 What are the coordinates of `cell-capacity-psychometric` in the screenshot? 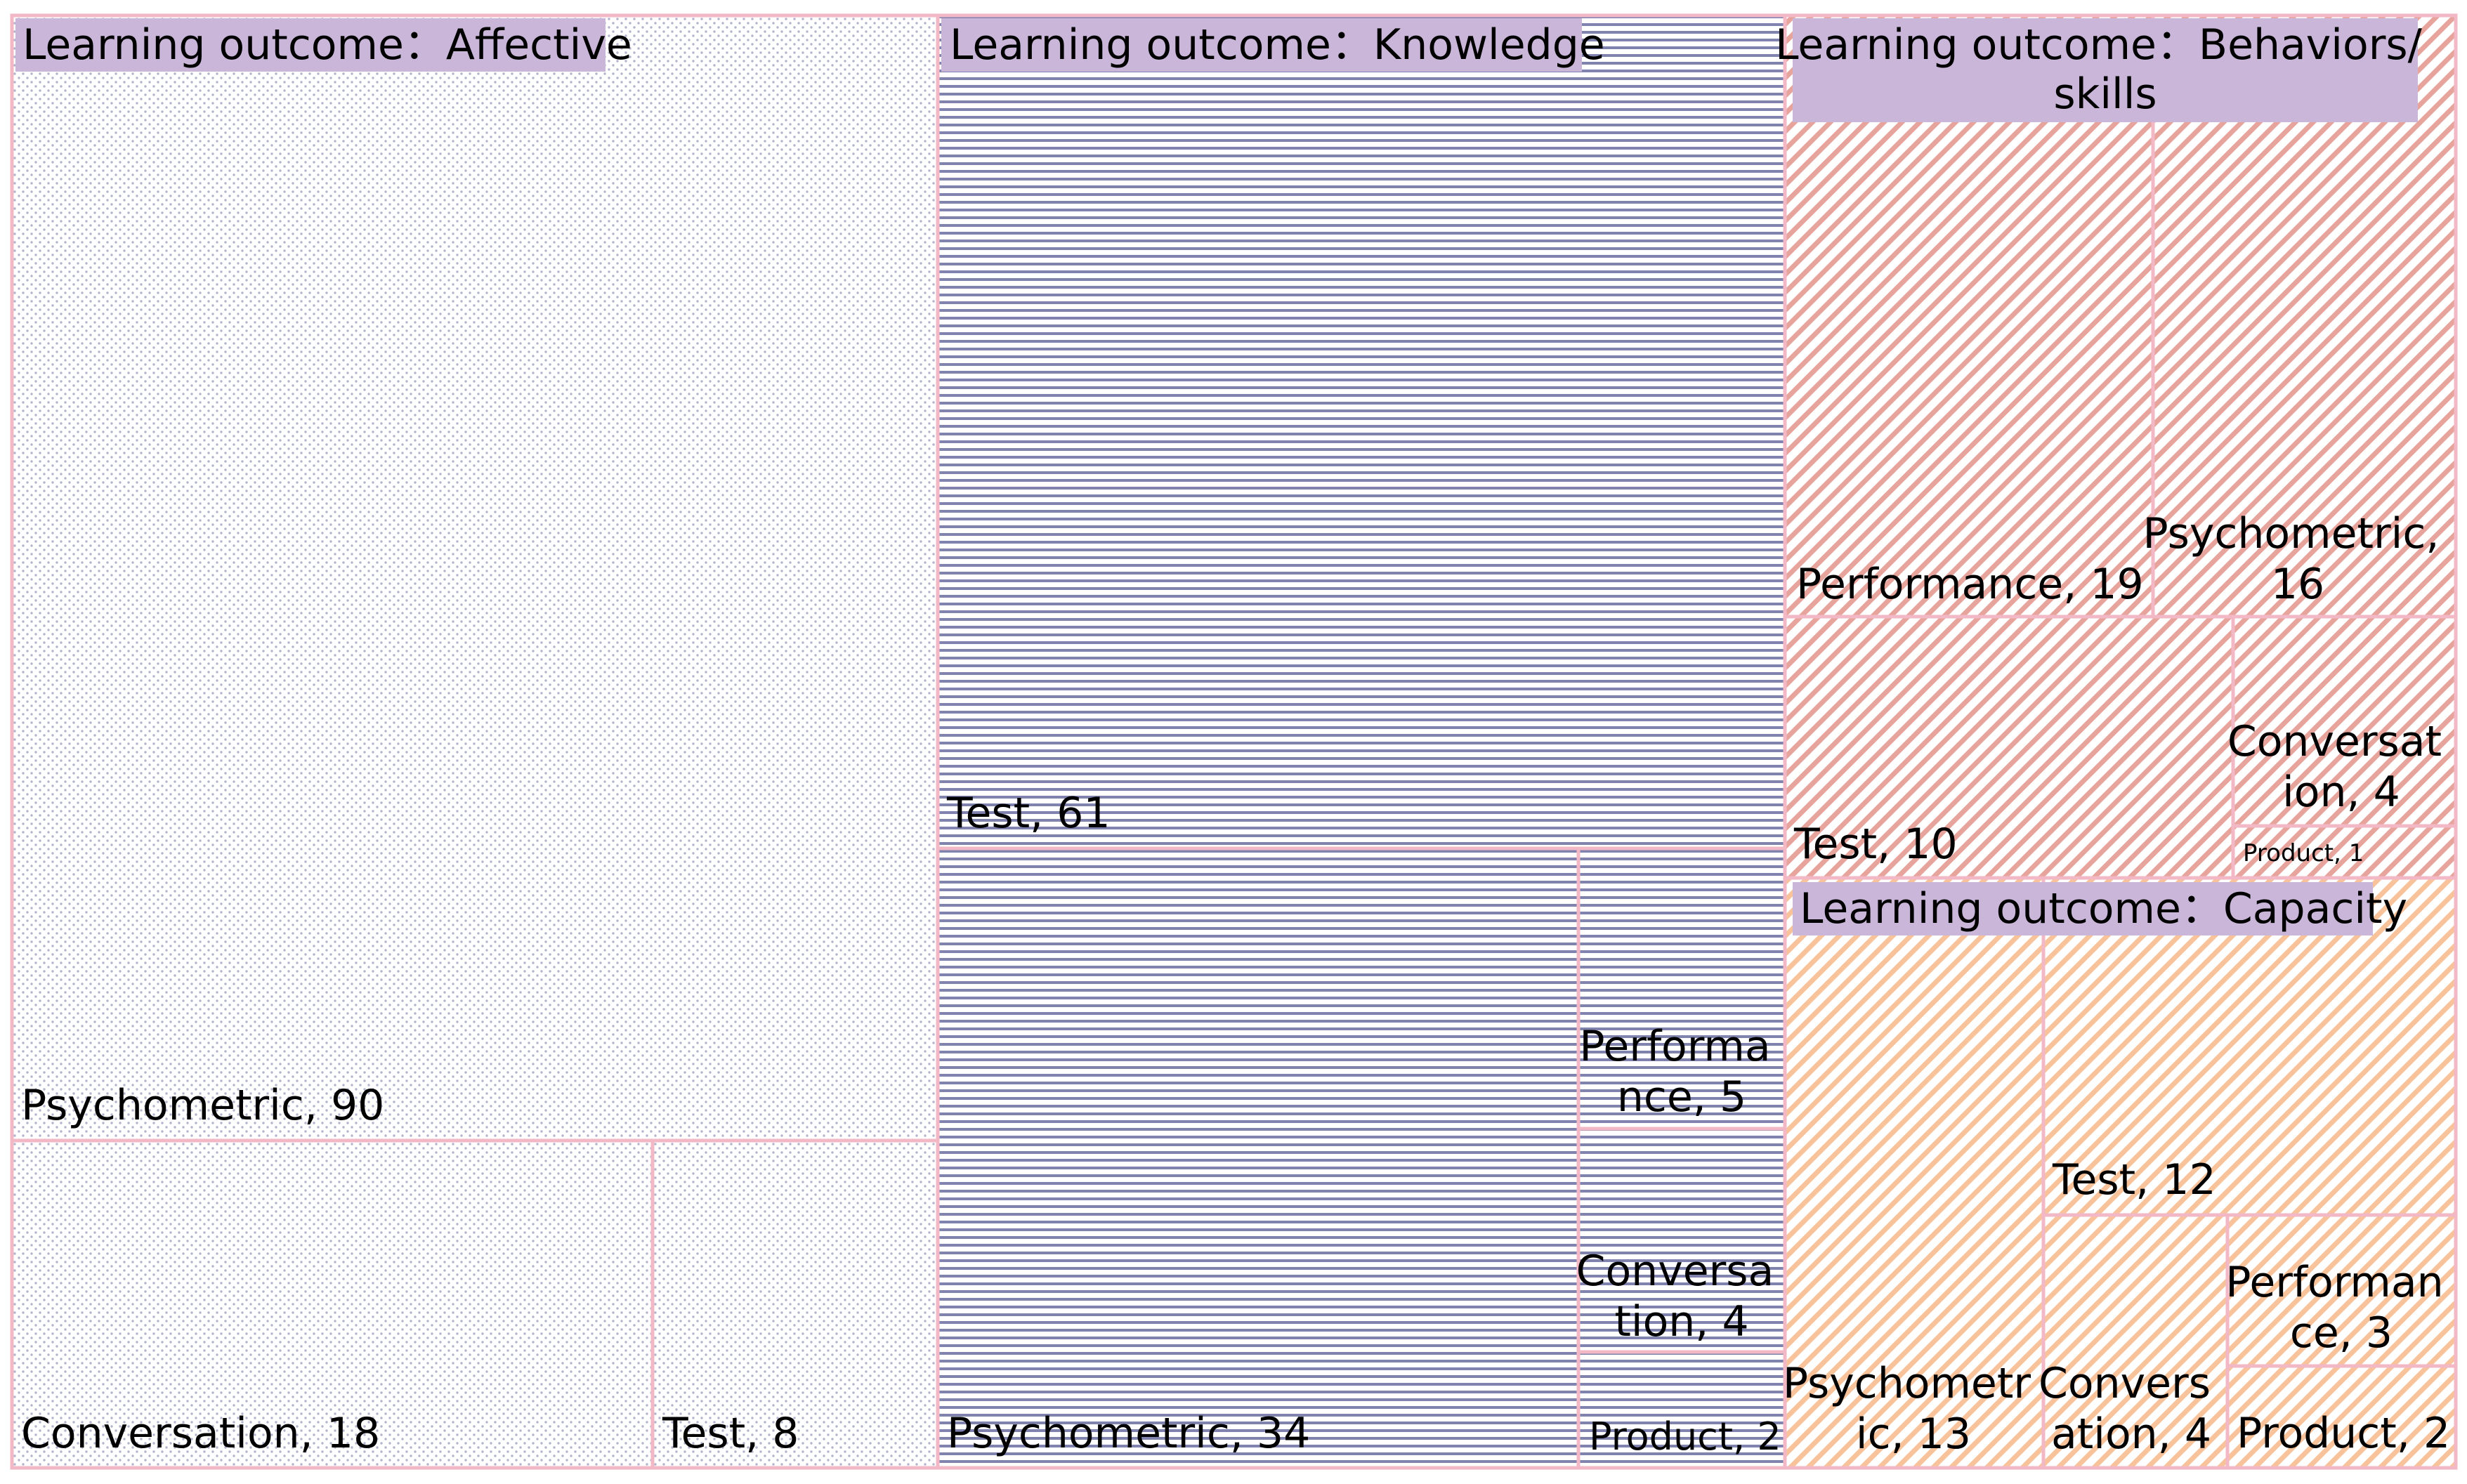 It's located at (1914, 1173).